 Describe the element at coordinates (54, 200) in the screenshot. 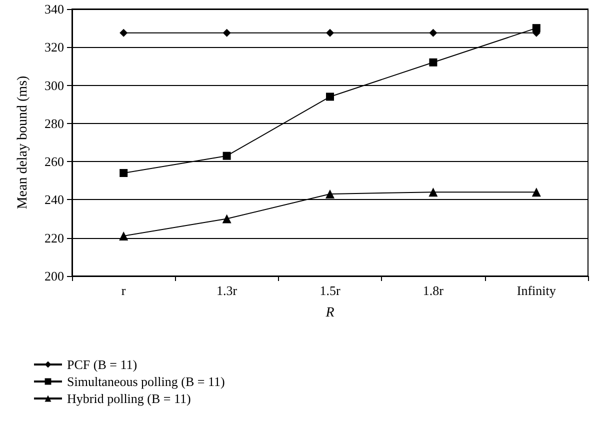

I see `y-tick-label: 240` at that location.